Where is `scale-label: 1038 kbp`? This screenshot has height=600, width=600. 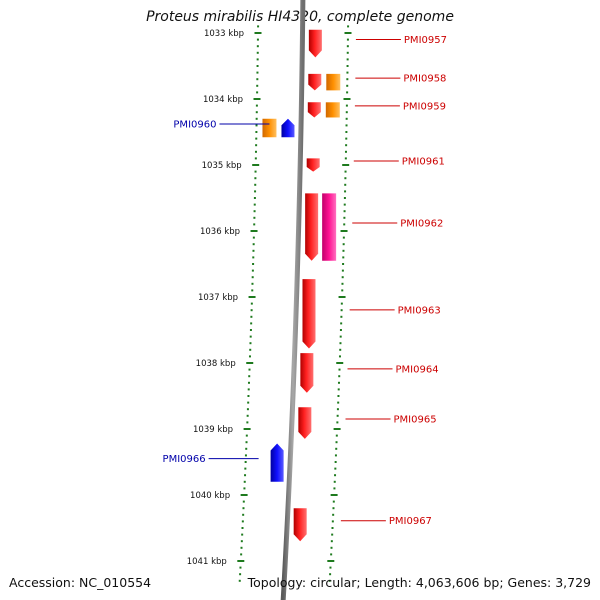 scale-label: 1038 kbp is located at coordinates (216, 364).